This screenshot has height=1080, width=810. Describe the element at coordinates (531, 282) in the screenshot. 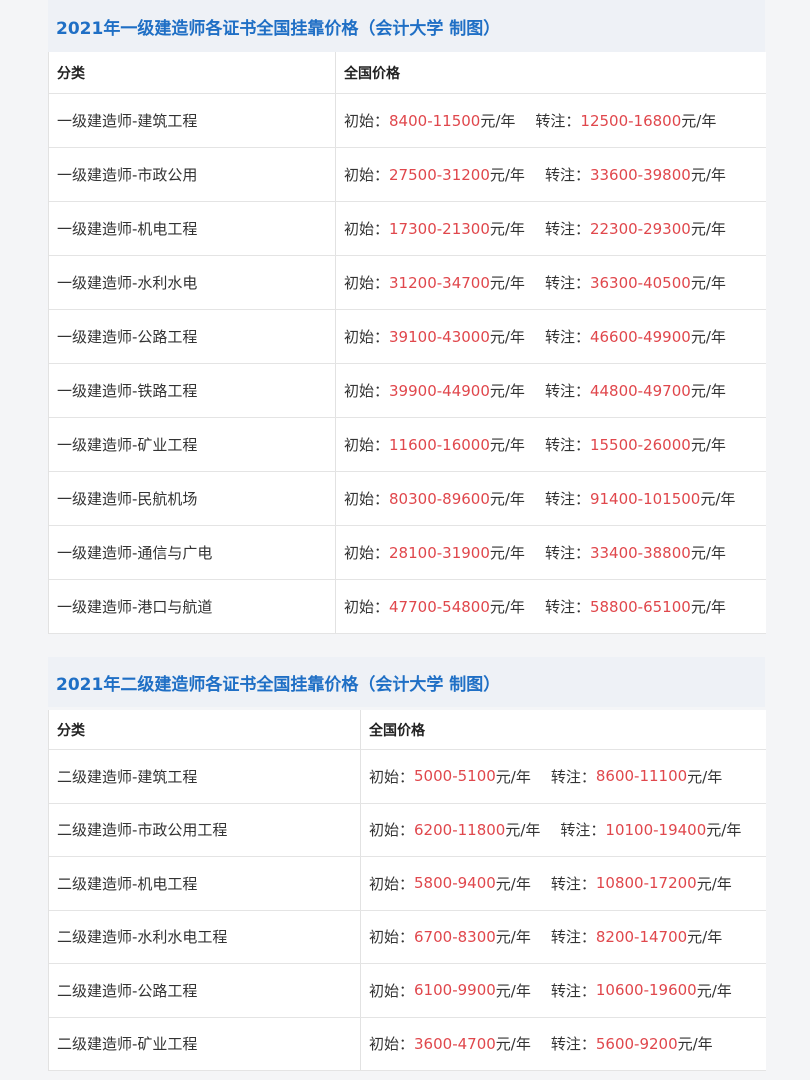

I see `price-cell: 初始： 31200-34700 元/年 转注： 36300-40500 元/年` at that location.